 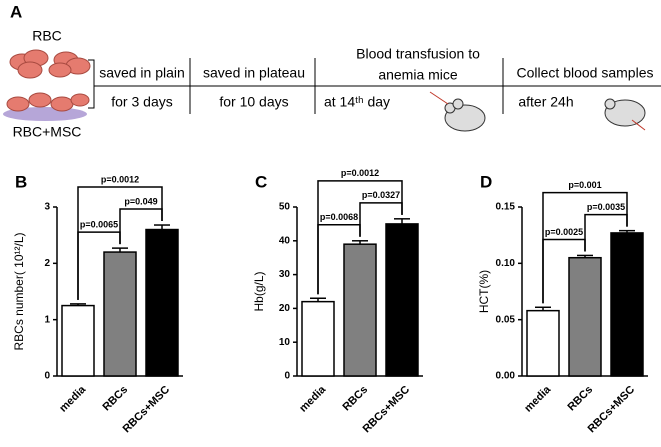 What do you see at coordinates (381, 195) in the screenshot?
I see `p-value: p=0.0327` at bounding box center [381, 195].